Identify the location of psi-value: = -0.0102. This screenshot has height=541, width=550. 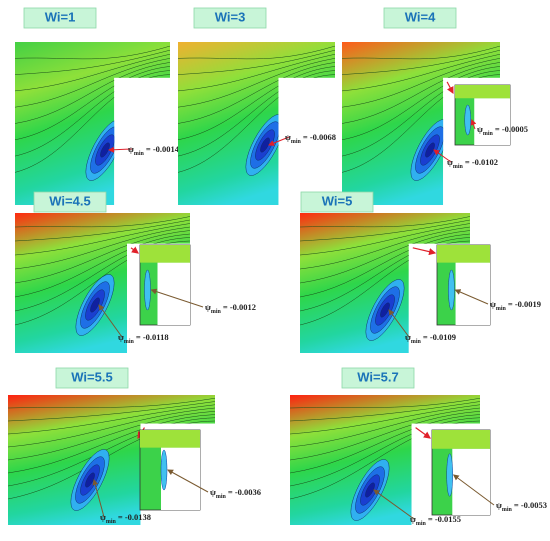
(481, 162).